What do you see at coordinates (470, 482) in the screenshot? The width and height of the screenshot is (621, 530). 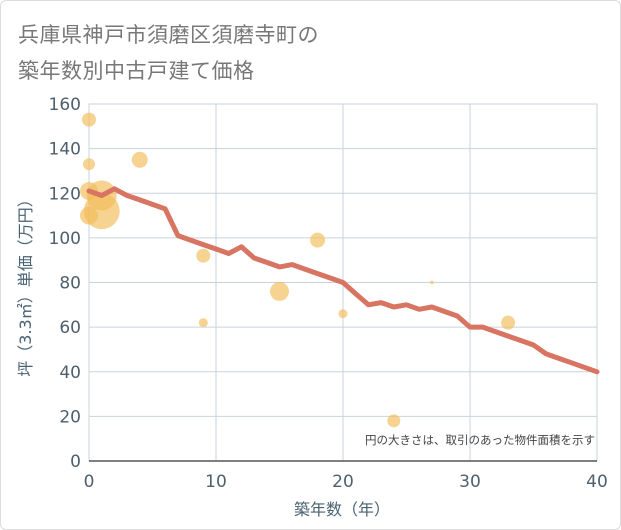 I see `x-tick-label: 30` at bounding box center [470, 482].